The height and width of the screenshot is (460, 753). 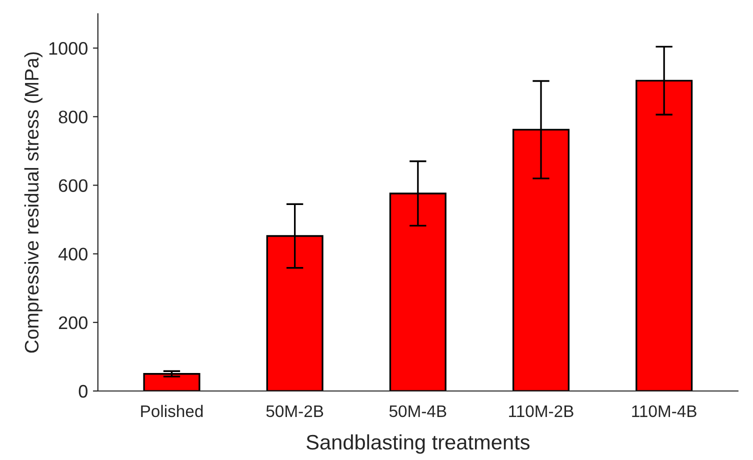 What do you see at coordinates (664, 411) in the screenshot?
I see `x-tick-label: 110M-4B` at bounding box center [664, 411].